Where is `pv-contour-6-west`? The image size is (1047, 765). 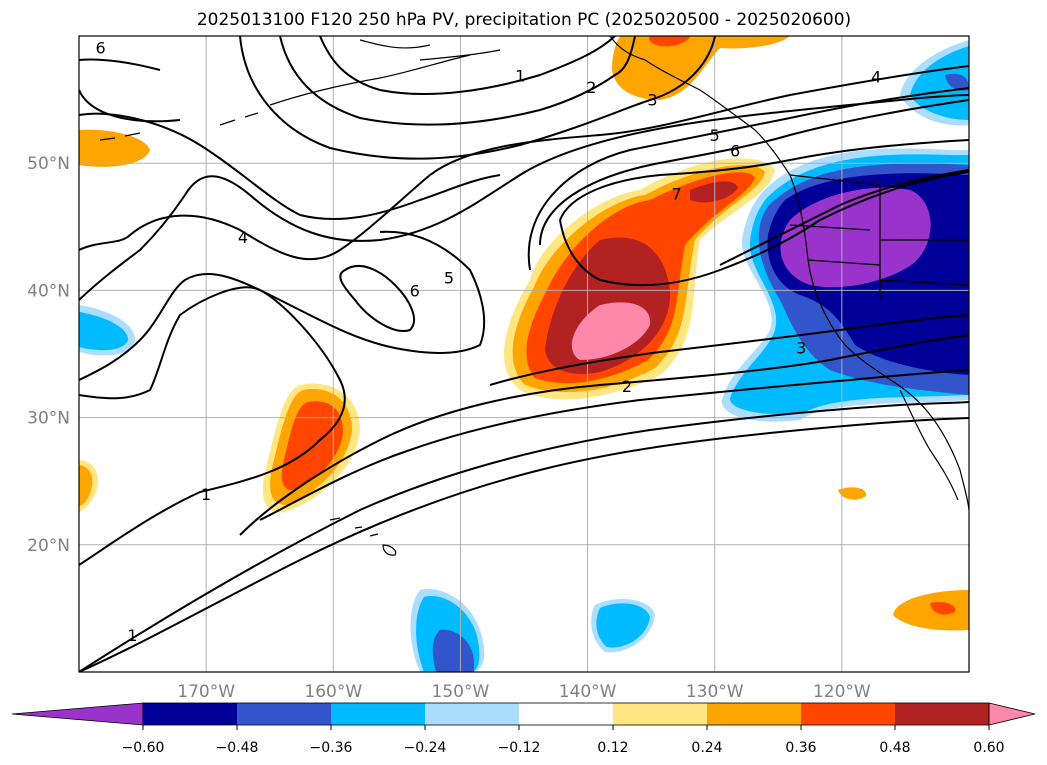
pv-contour-6-west is located at coordinates (290, 166).